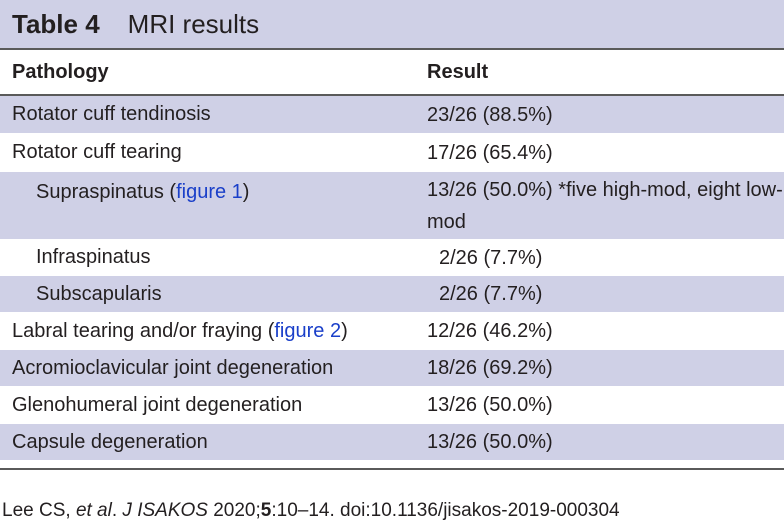 The height and width of the screenshot is (531, 784). I want to click on pathology-cell: Supraspinatus (figure 1), so click(207, 190).